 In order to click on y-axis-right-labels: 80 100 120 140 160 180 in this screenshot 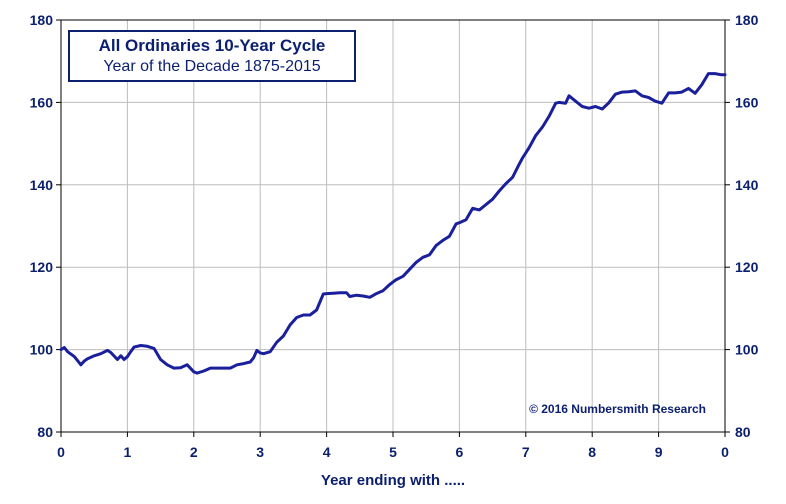, I will do `click(747, 226)`.